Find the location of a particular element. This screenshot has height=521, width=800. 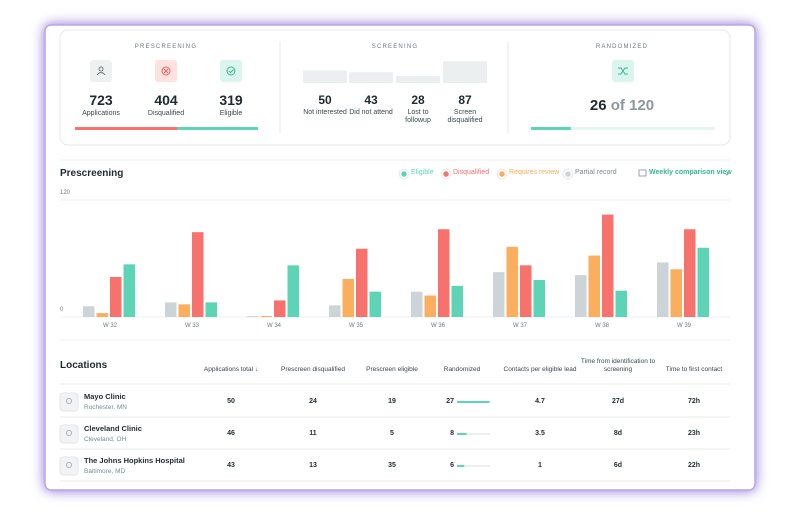

cell: 1 is located at coordinates (540, 465).